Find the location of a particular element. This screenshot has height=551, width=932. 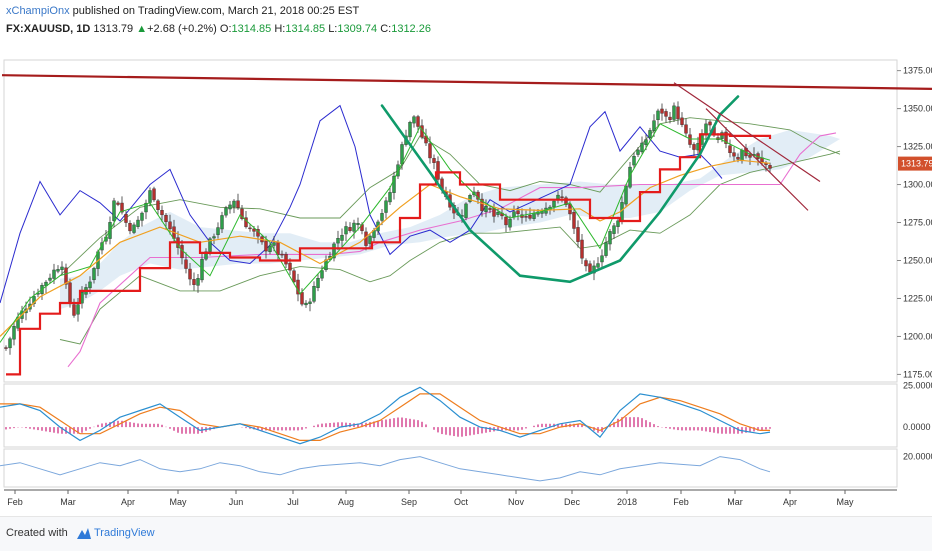

tradingview-brand: TradingView is located at coordinates (124, 533).